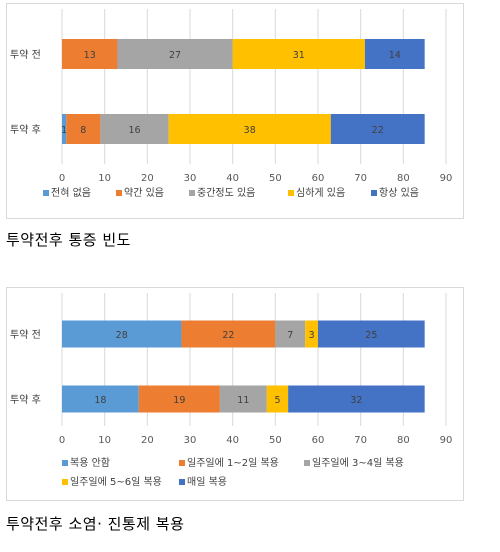 Image resolution: width=500 pixels, height=552 pixels. Describe the element at coordinates (399, 193) in the screenshot. I see `legend-label: 항상 있음` at that location.